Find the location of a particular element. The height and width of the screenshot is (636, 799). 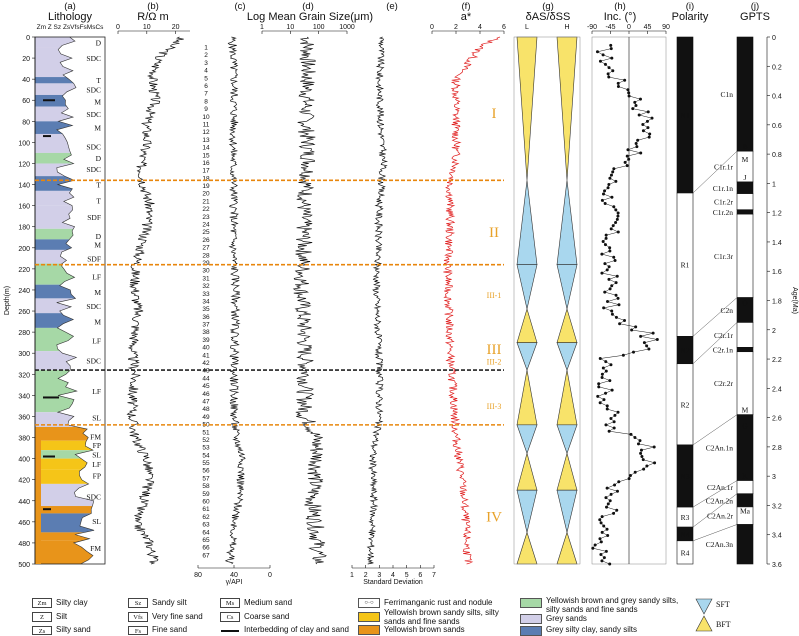

polarity-label: N3 is located at coordinates (684, 476).